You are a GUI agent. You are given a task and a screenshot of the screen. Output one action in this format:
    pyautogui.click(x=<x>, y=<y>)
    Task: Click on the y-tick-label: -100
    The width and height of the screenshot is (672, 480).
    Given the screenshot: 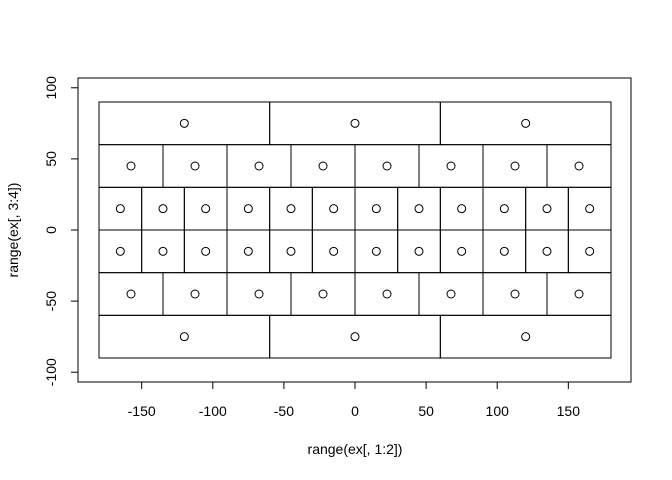 What is the action you would take?
    pyautogui.click(x=51, y=372)
    